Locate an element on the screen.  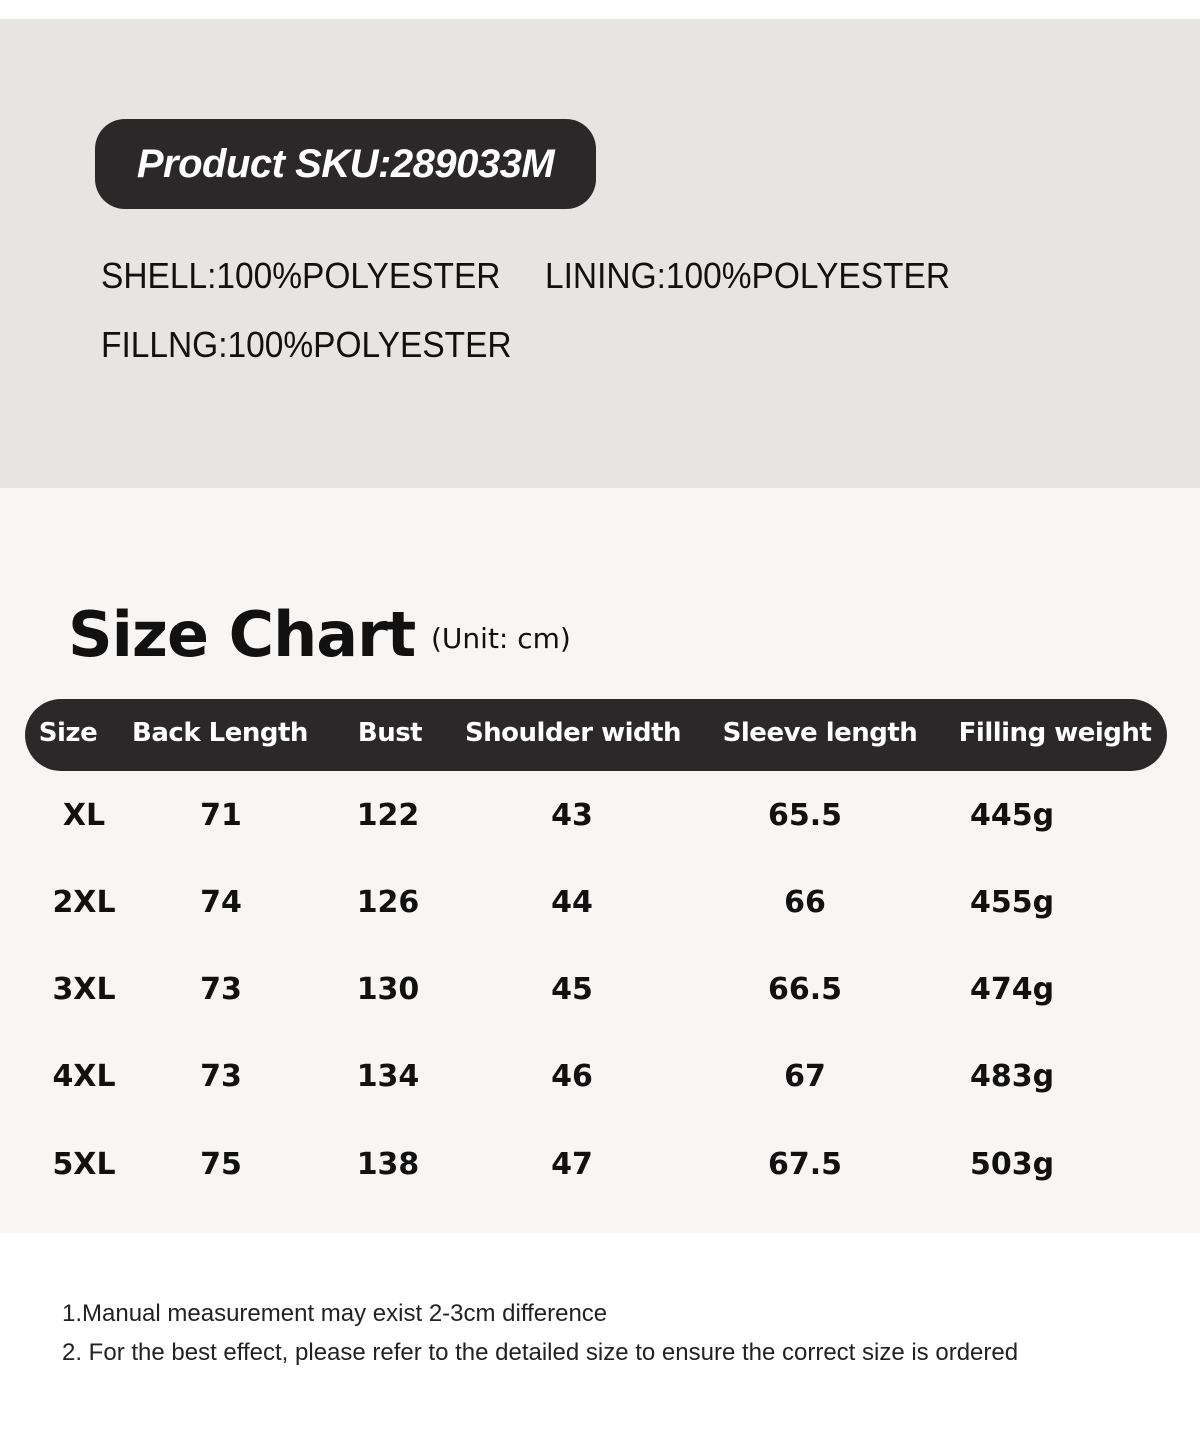
table-cell: 126 is located at coordinates (388, 902).